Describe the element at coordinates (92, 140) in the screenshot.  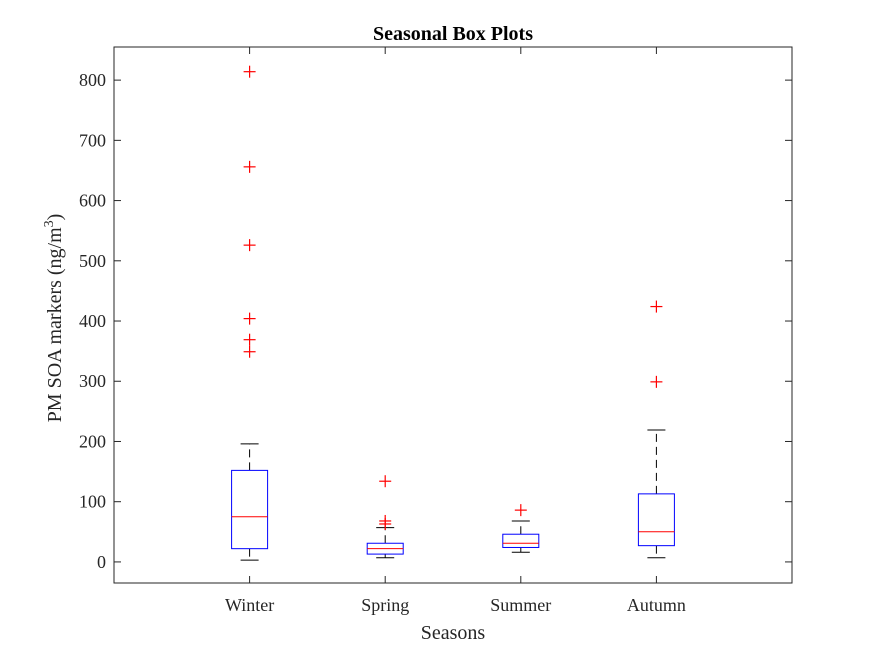
I see `y-tick-label: 700` at that location.